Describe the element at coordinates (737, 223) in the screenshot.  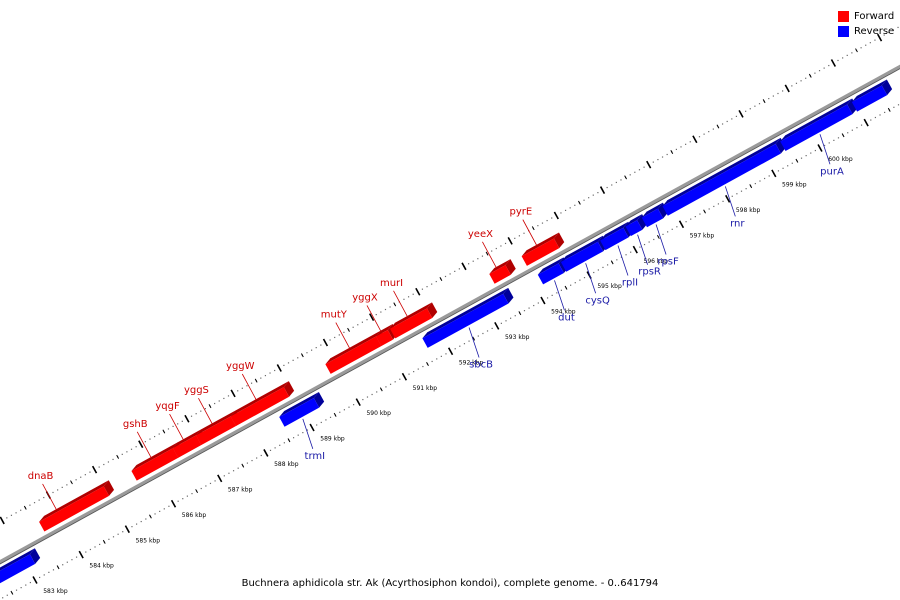
I see `gene-label-rnr: rnr` at that location.